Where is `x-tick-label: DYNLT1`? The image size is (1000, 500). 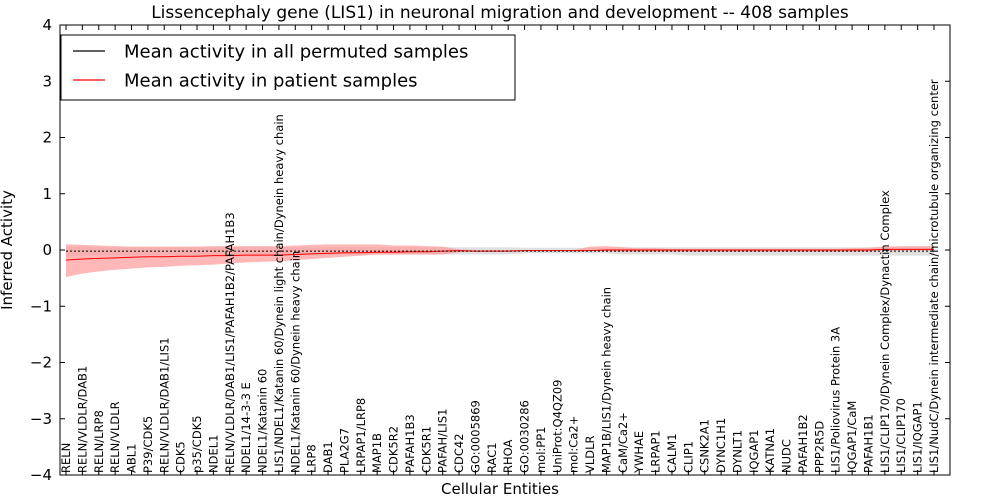
x-tick-label: DYNLT1 is located at coordinates (738, 451).